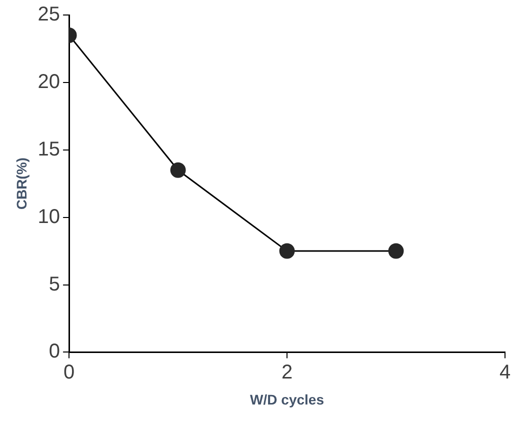 This screenshot has width=527, height=423. I want to click on y-tick-label: 0, so click(54, 351).